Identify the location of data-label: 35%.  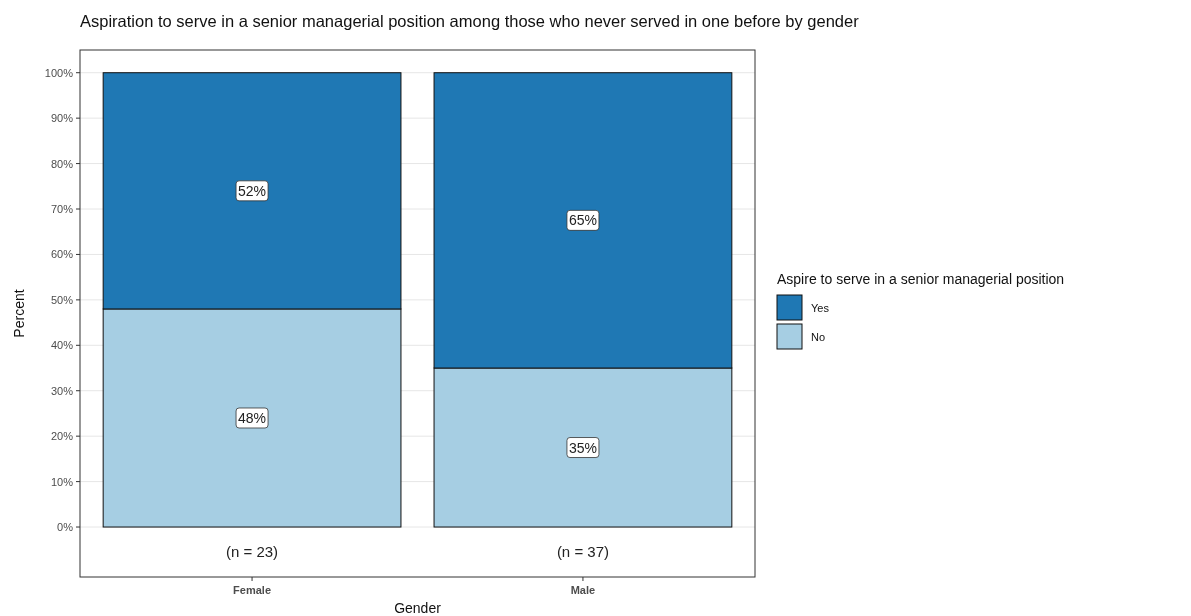
(582, 447).